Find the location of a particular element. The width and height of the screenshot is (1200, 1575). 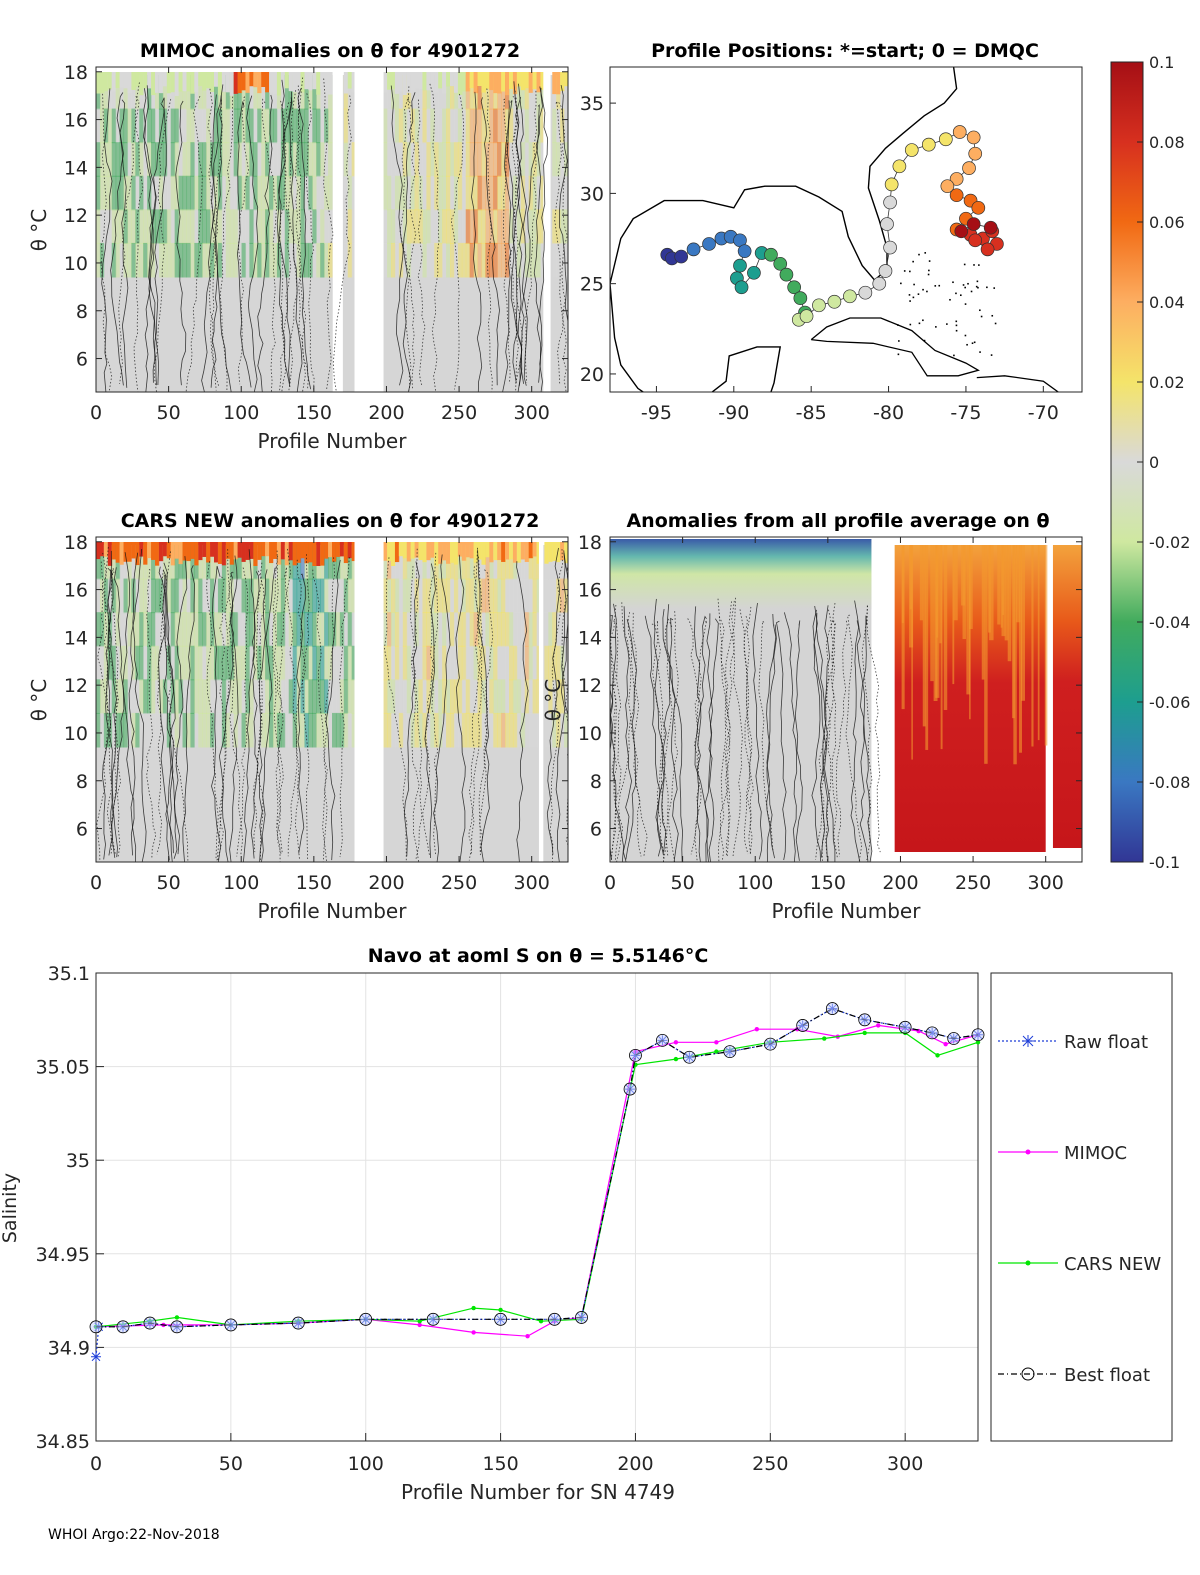

x-tick-label: -95 is located at coordinates (656, 413).